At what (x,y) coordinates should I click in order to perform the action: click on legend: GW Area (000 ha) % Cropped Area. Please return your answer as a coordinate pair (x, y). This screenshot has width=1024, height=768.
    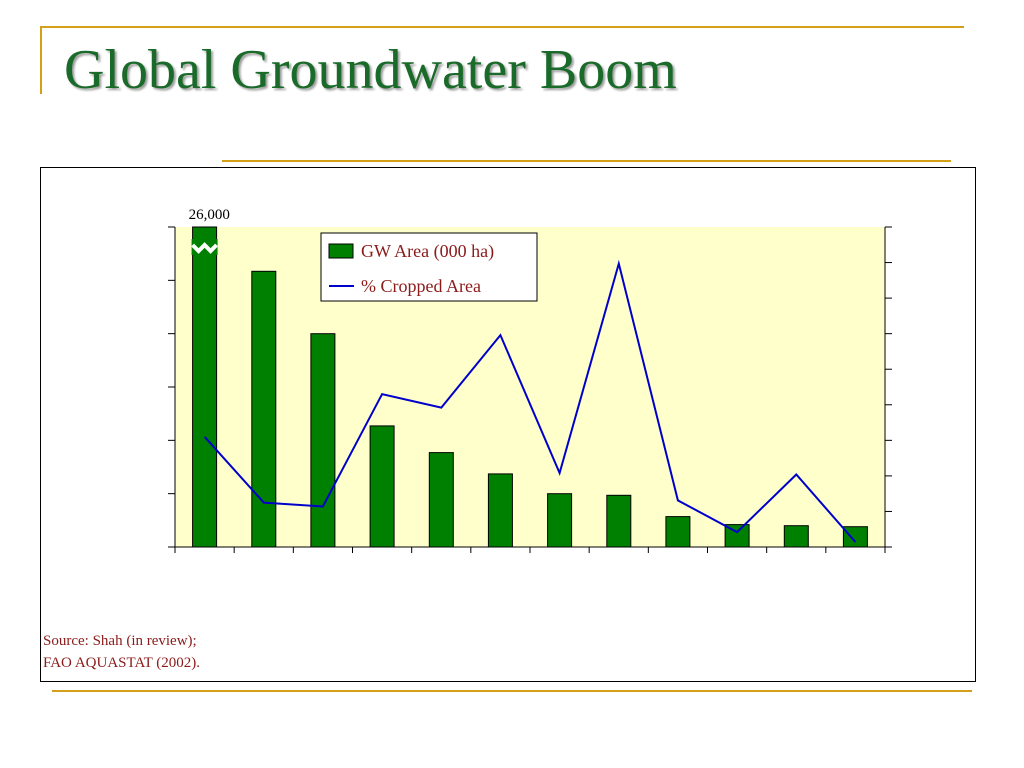
    Looking at the image, I should click on (429, 267).